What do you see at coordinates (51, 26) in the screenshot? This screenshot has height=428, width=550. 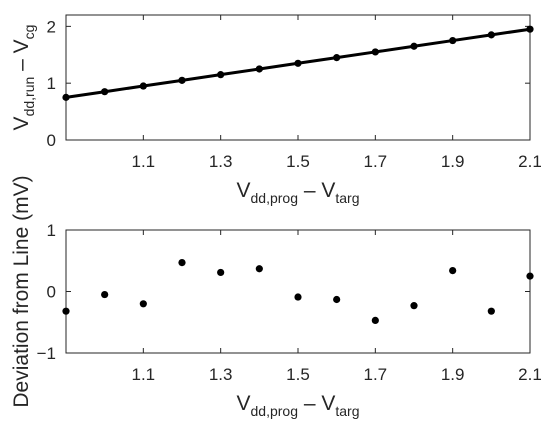 I see `y-tick-label: 2` at bounding box center [51, 26].